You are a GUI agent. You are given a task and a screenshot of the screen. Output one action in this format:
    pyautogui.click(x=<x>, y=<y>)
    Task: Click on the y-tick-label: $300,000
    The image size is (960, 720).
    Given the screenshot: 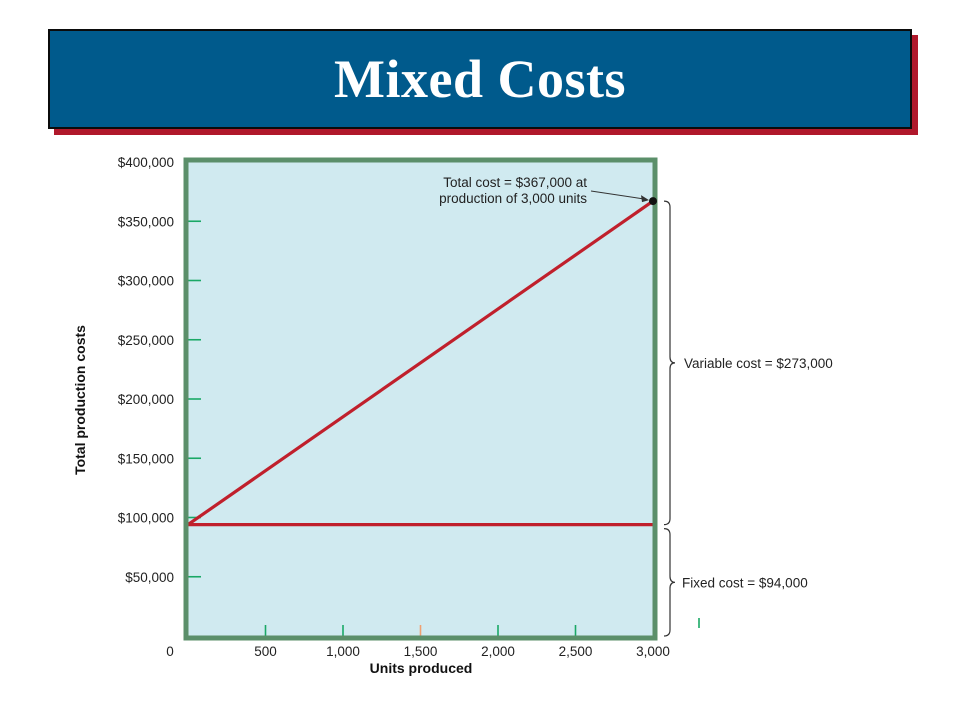 What is the action you would take?
    pyautogui.click(x=146, y=281)
    